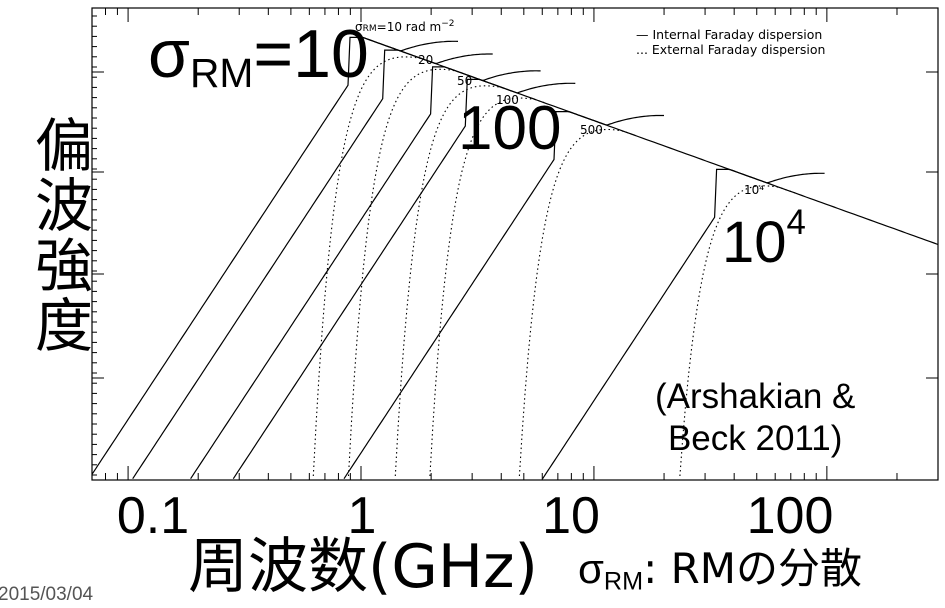  I want to click on citation: (Arshakian & Beck 2011), so click(755, 418).